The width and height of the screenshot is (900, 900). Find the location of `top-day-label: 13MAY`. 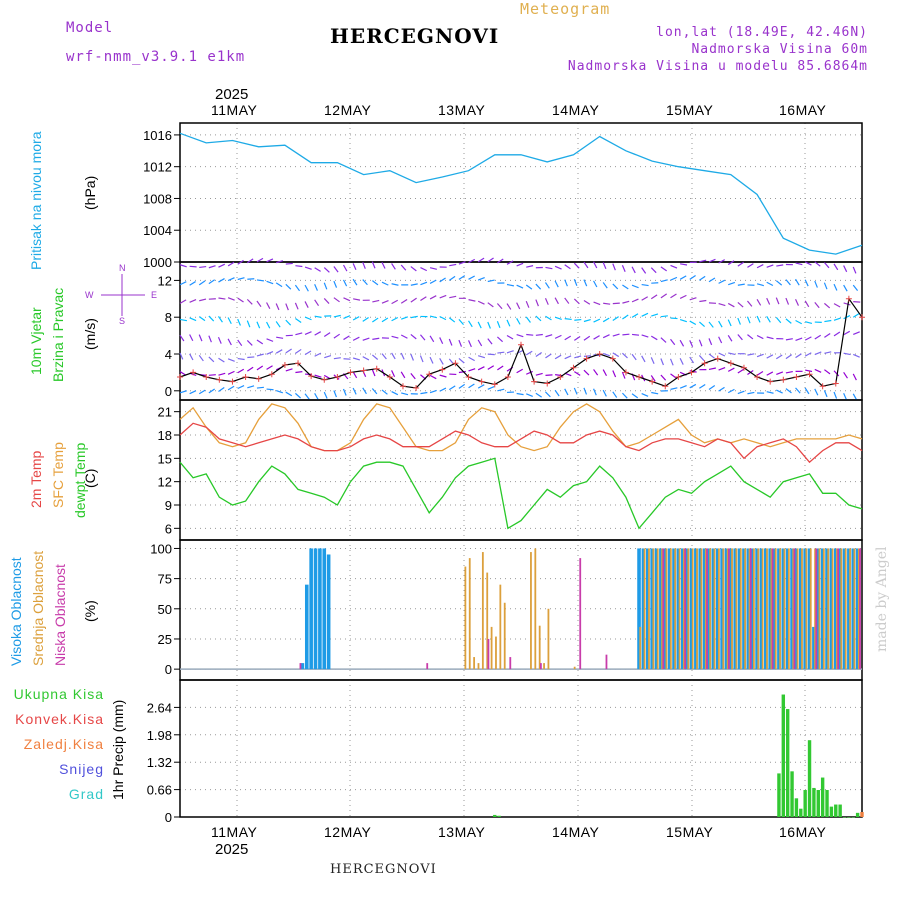

top-day-label: 13MAY is located at coordinates (462, 110).